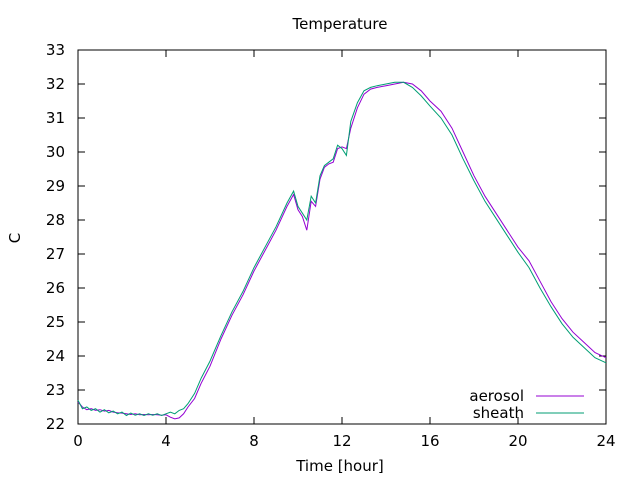 Image resolution: width=640 pixels, height=480 pixels. Describe the element at coordinates (55, 356) in the screenshot. I see `y-tick-label: 24` at that location.